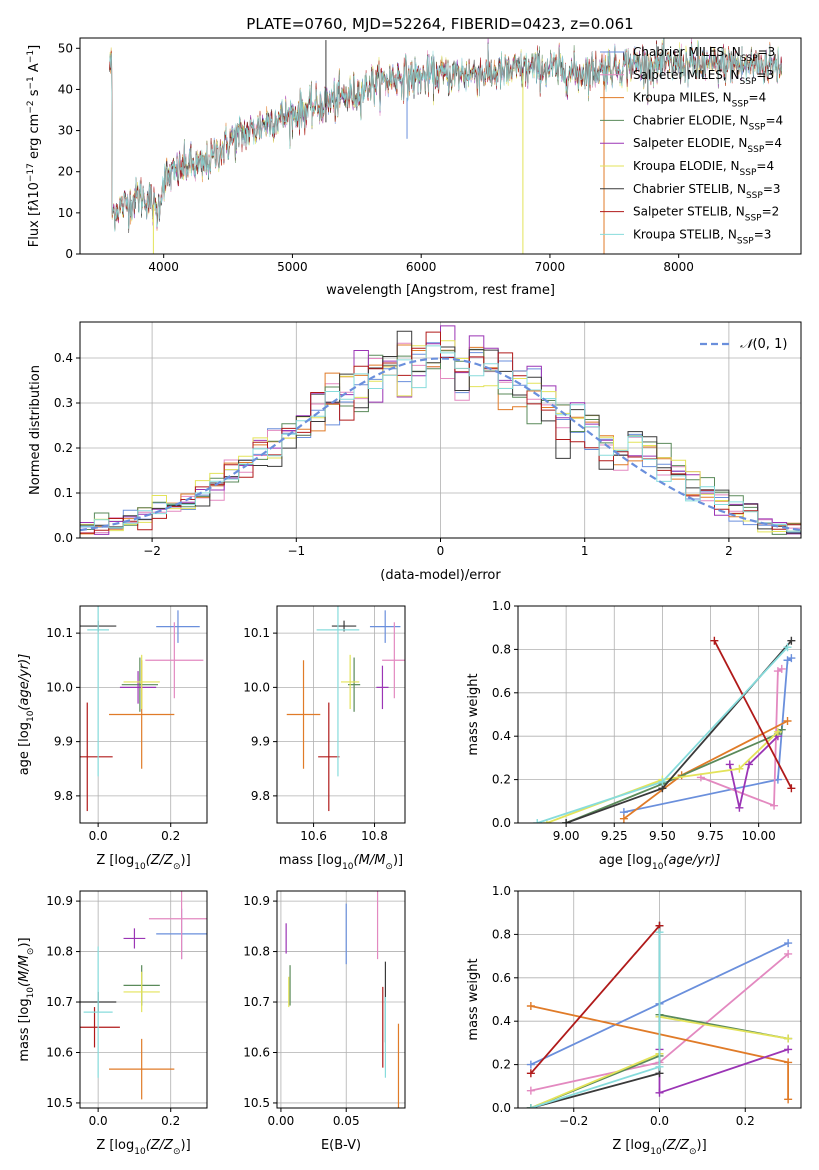 This screenshot has height=1170, width=819. Describe the element at coordinates (686, 166) in the screenshot. I see `legend-name: Kroupa ELODIE, N` at that location.